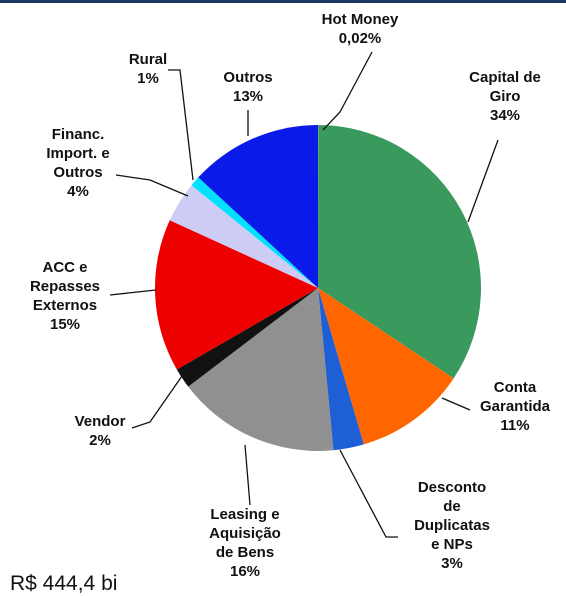 The image size is (566, 596). What do you see at coordinates (515, 397) in the screenshot?
I see `category-name: Conta Garantida` at bounding box center [515, 397].